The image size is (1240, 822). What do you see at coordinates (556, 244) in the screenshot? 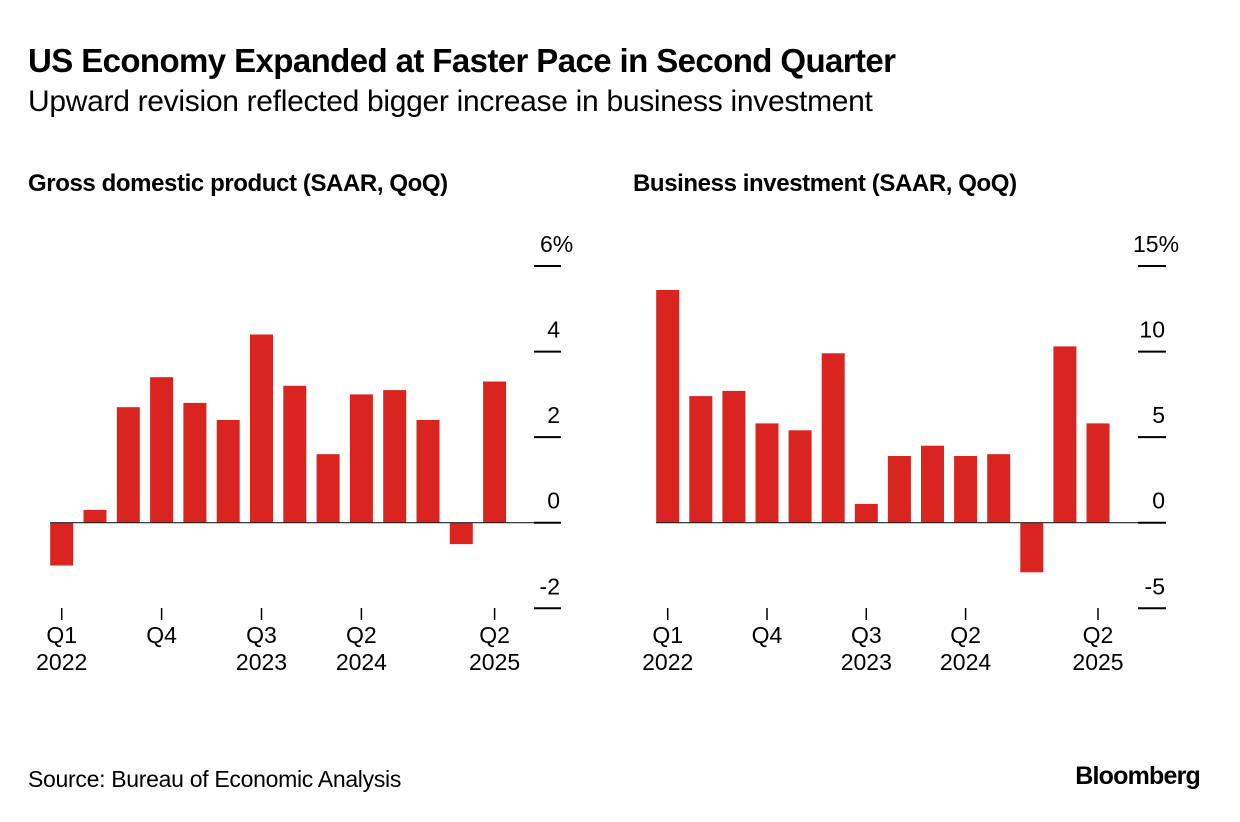
I see `y-tick-label: 6%` at bounding box center [556, 244].